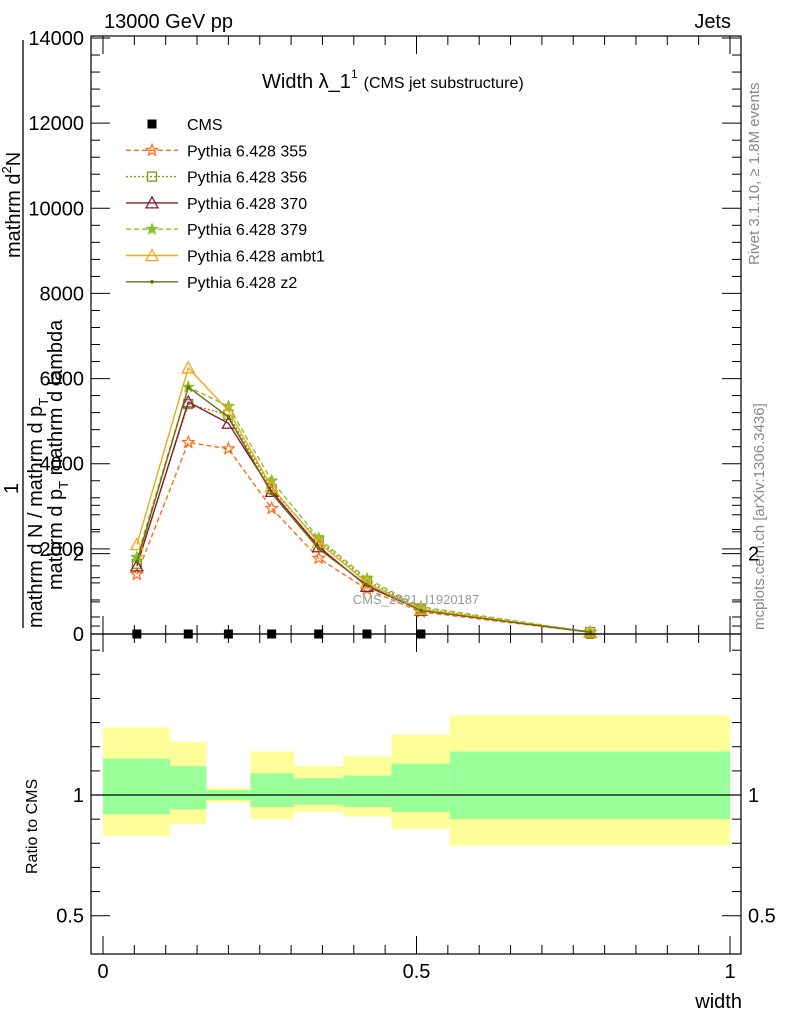 The image size is (786, 1024). Describe the element at coordinates (256, 257) in the screenshot. I see `legend-label: Pythia 6.428 ambt1` at that location.